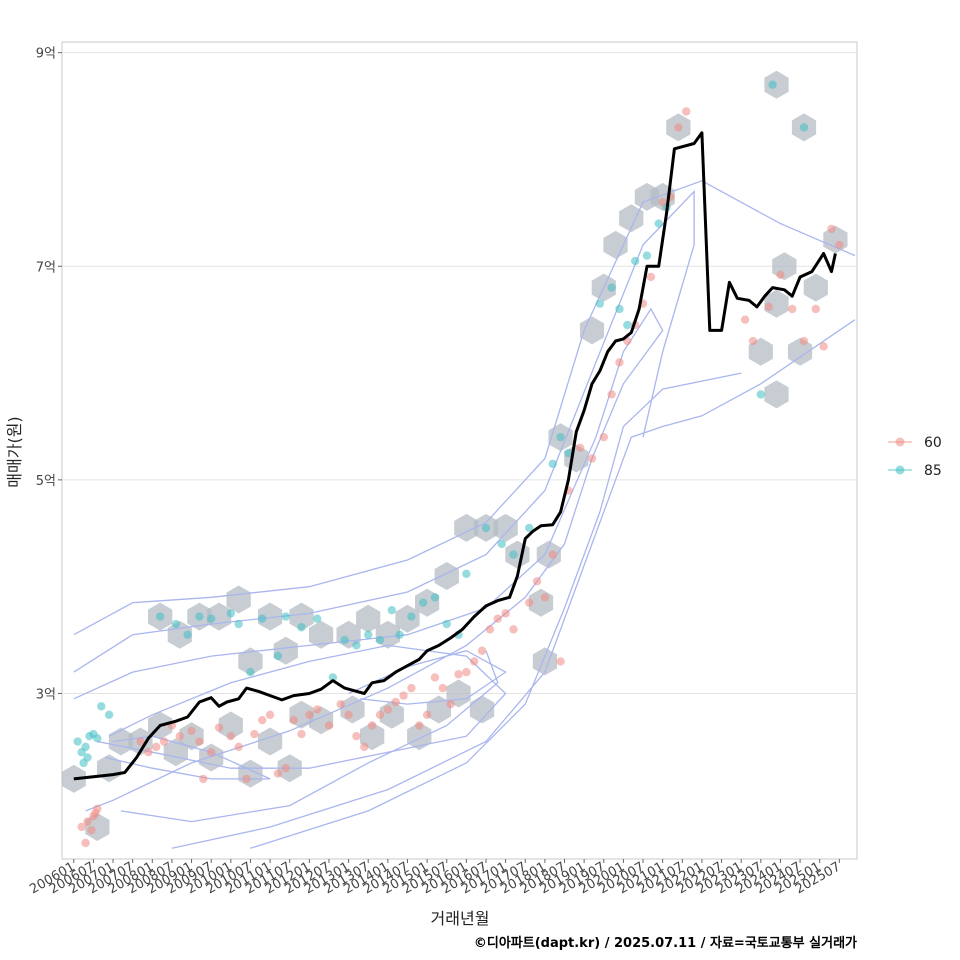 The width and height of the screenshot is (960, 960). Describe the element at coordinates (900, 442) in the screenshot. I see `legend-key-point` at that location.